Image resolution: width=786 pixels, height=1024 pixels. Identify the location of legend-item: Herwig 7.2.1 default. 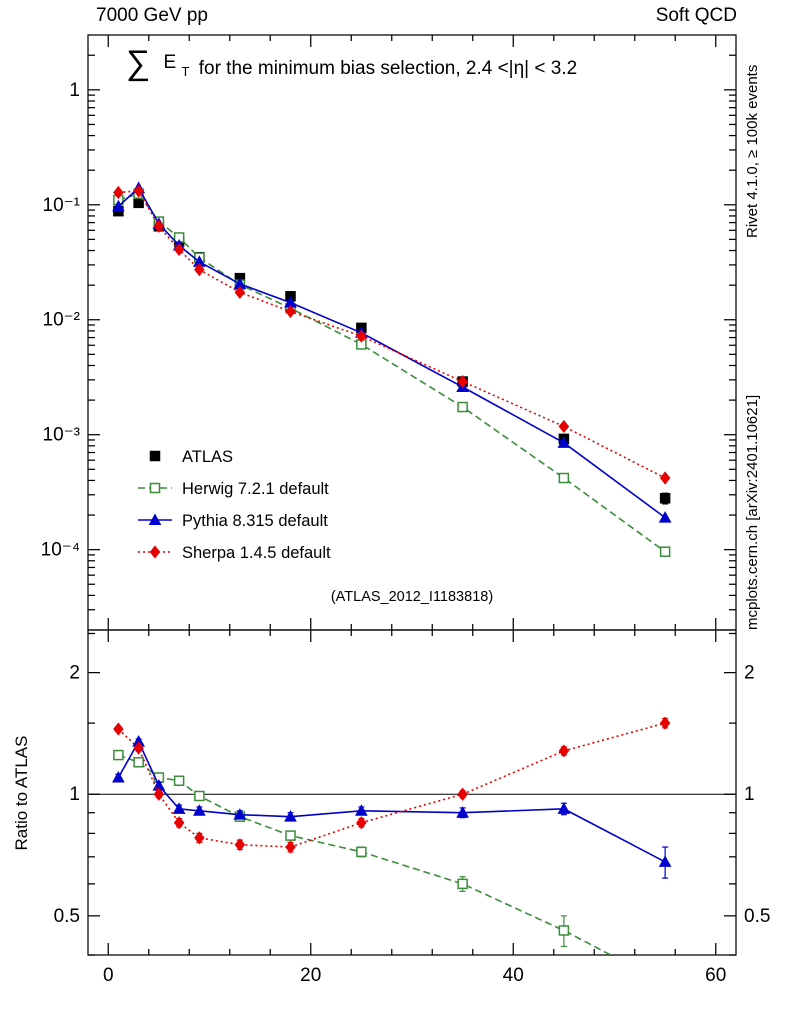
(233, 489).